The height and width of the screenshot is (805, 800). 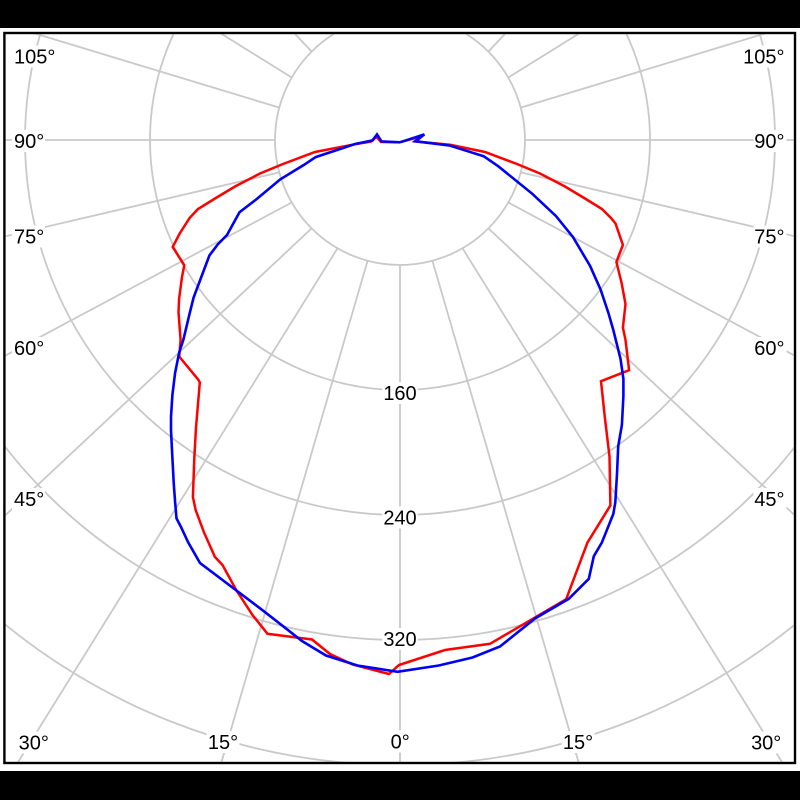 What do you see at coordinates (400, 743) in the screenshot?
I see `svg-text: 0°` at bounding box center [400, 743].